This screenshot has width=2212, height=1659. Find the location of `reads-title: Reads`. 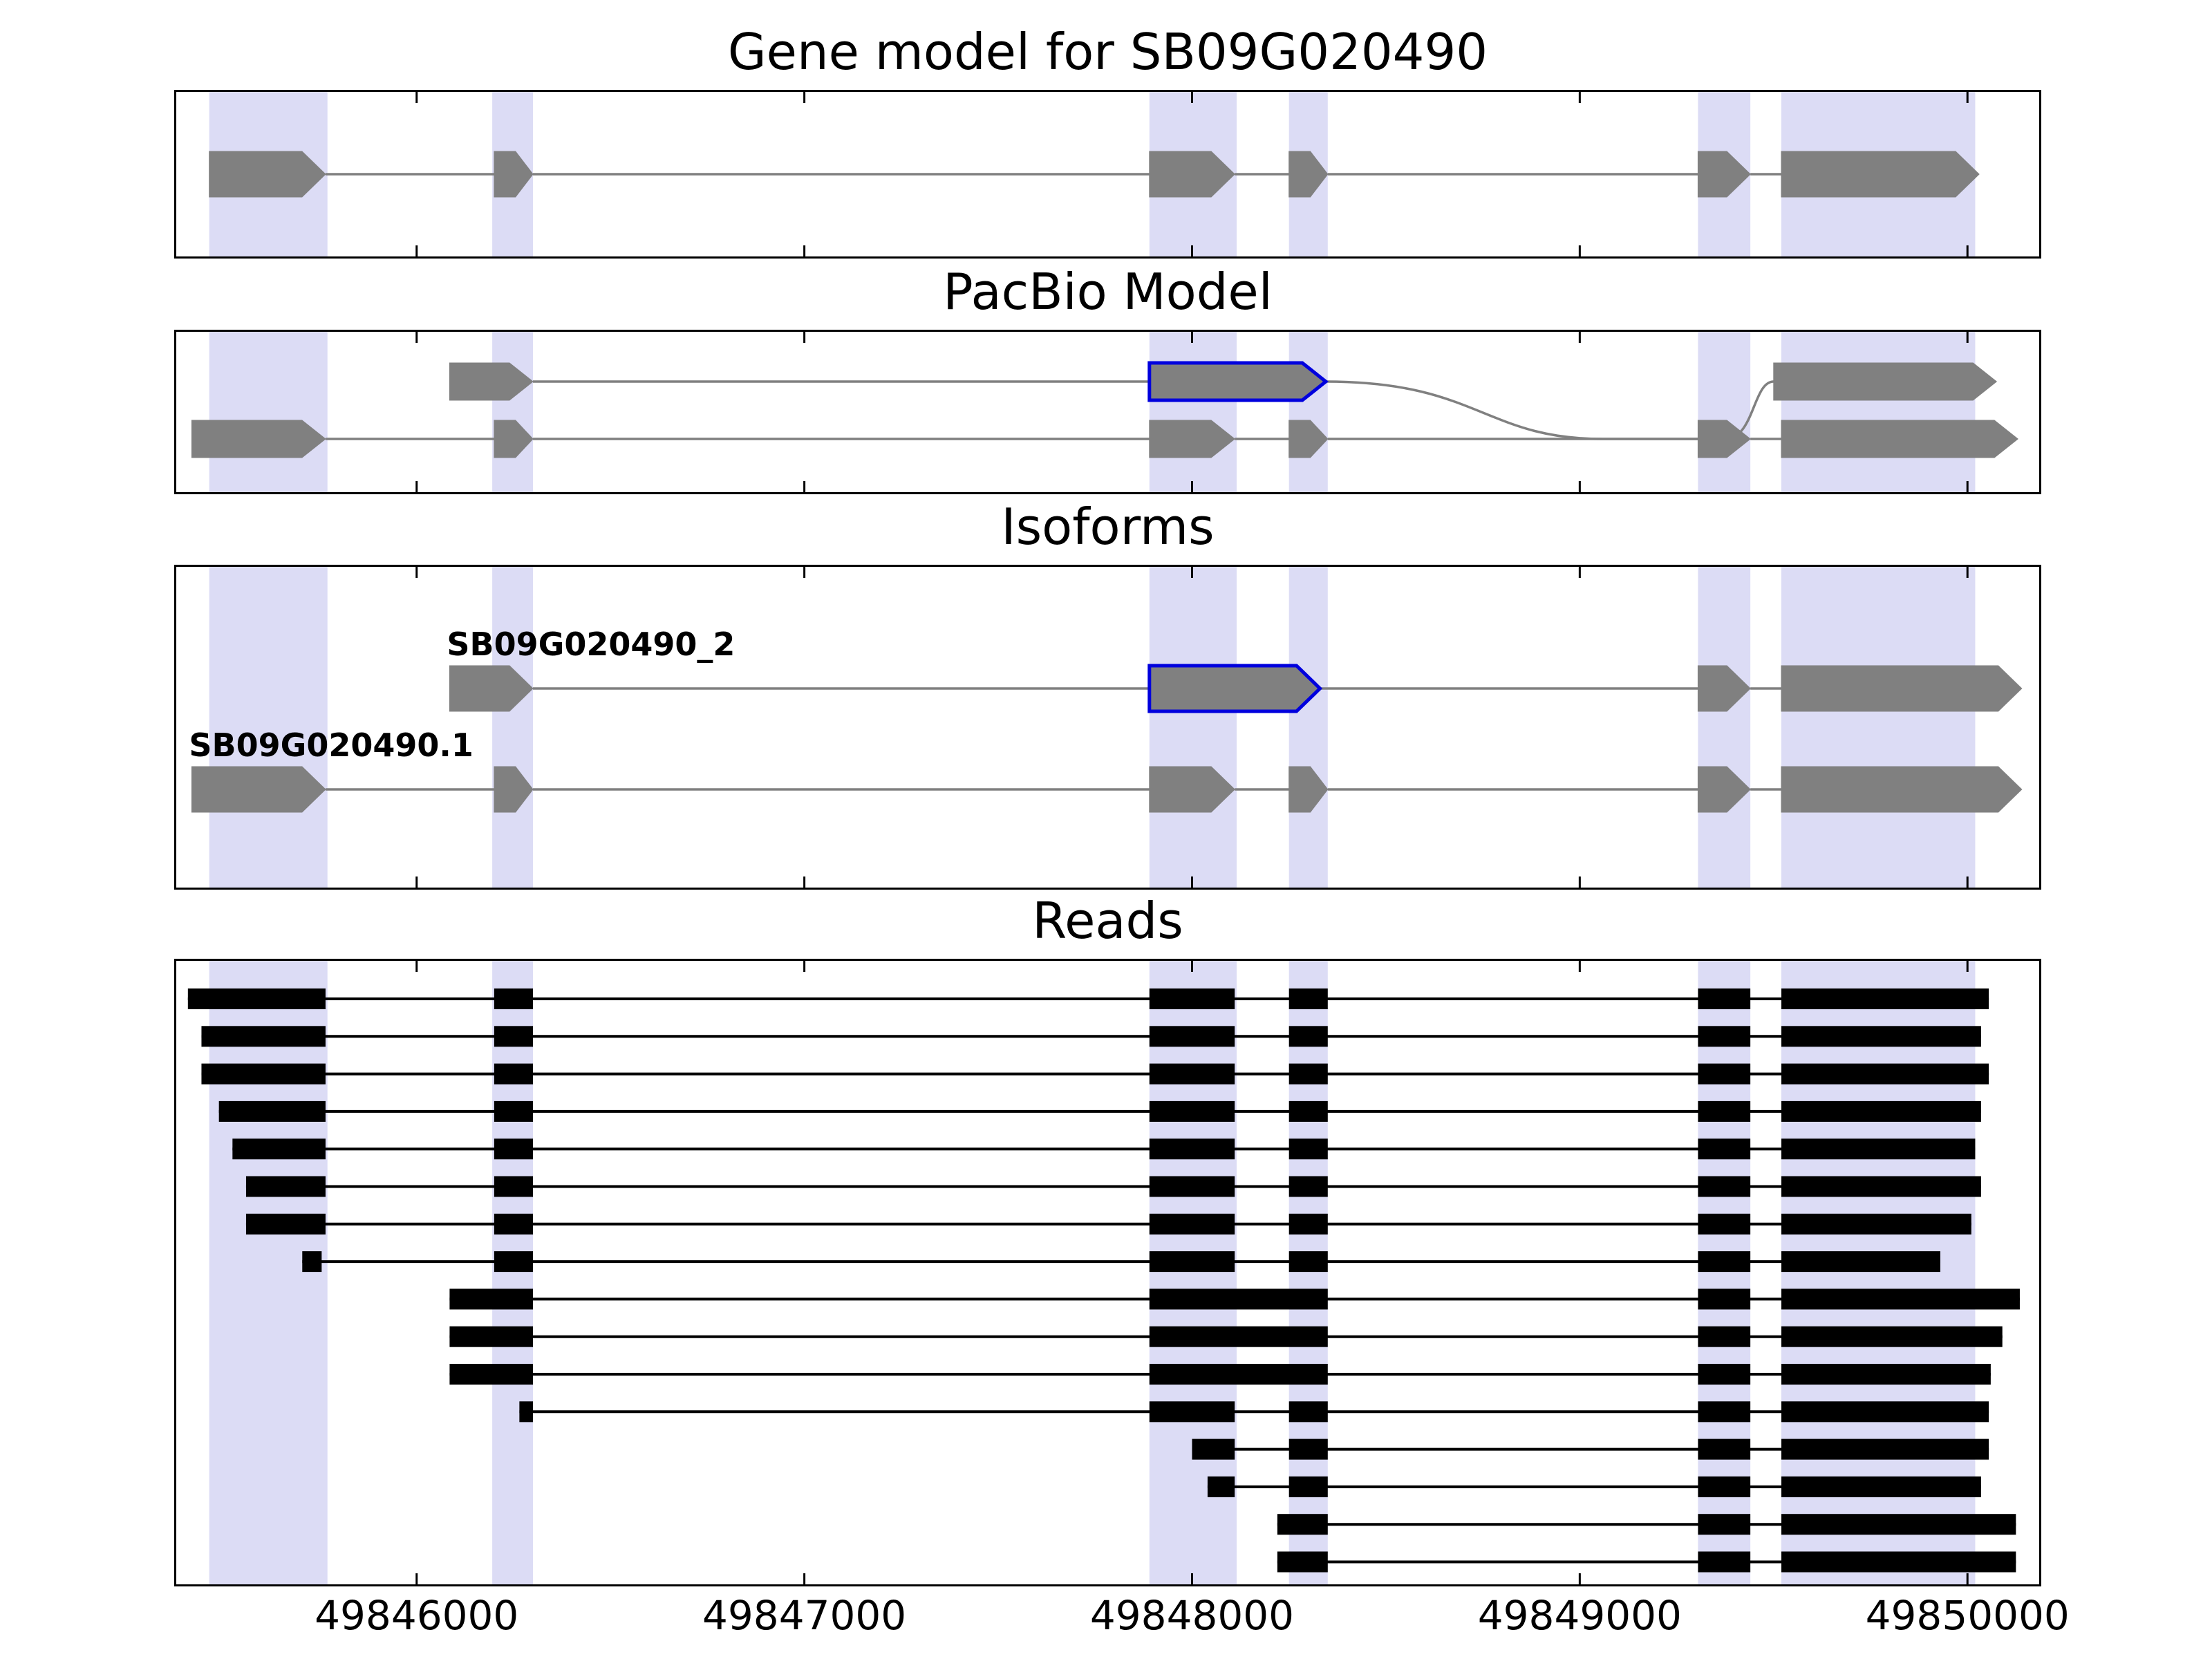

reads-title: Reads is located at coordinates (1107, 921).